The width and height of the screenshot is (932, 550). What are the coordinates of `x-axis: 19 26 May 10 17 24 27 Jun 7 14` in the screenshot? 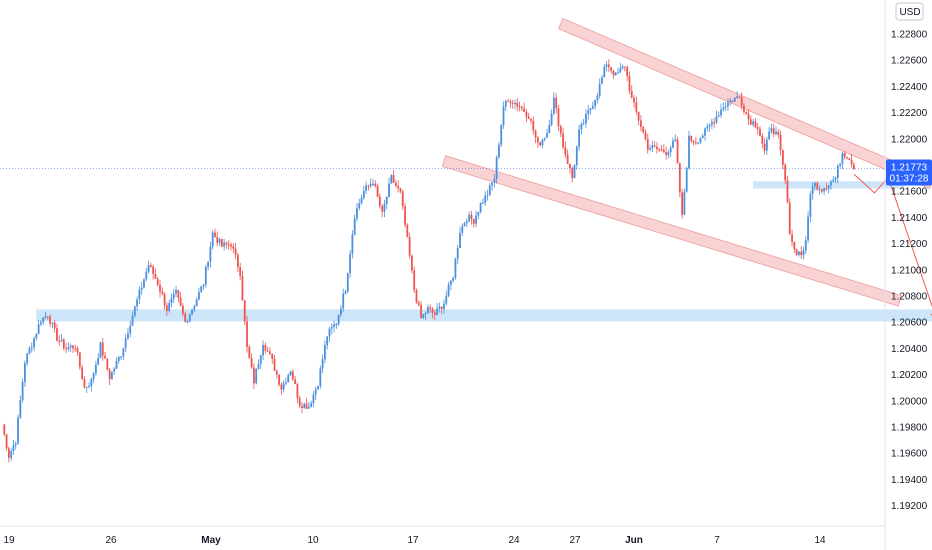 It's located at (414, 540).